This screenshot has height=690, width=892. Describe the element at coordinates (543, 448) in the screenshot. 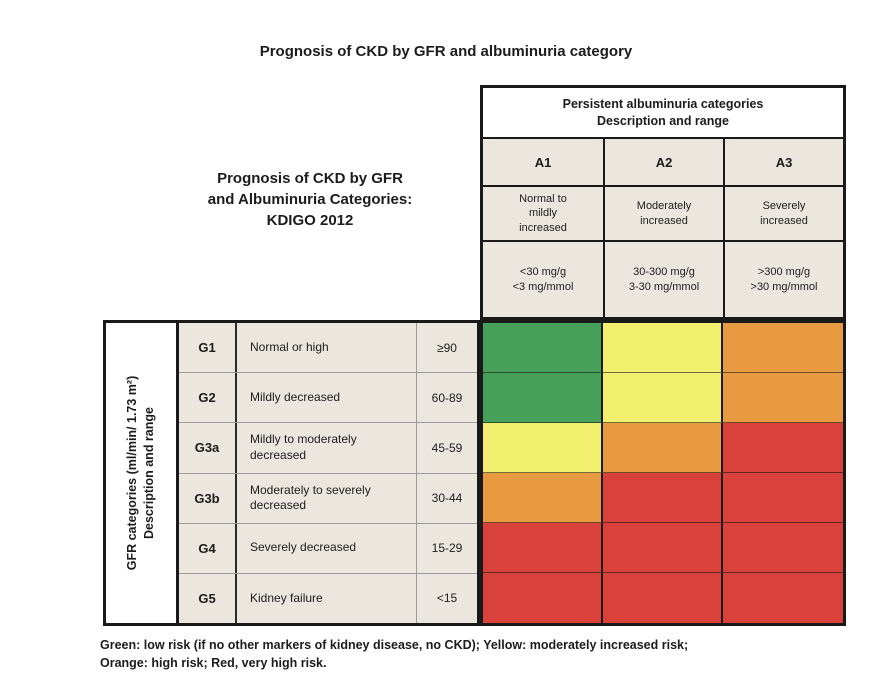

I see `risk-cell-g3a-a1` at that location.